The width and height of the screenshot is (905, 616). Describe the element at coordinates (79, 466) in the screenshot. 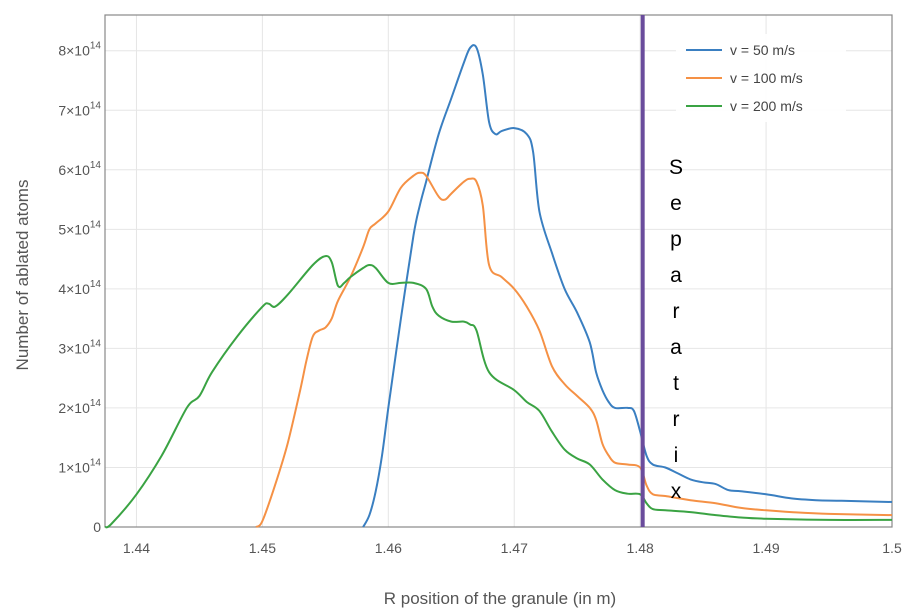

I see `y-tick-label: 1×10¹⁴` at that location.